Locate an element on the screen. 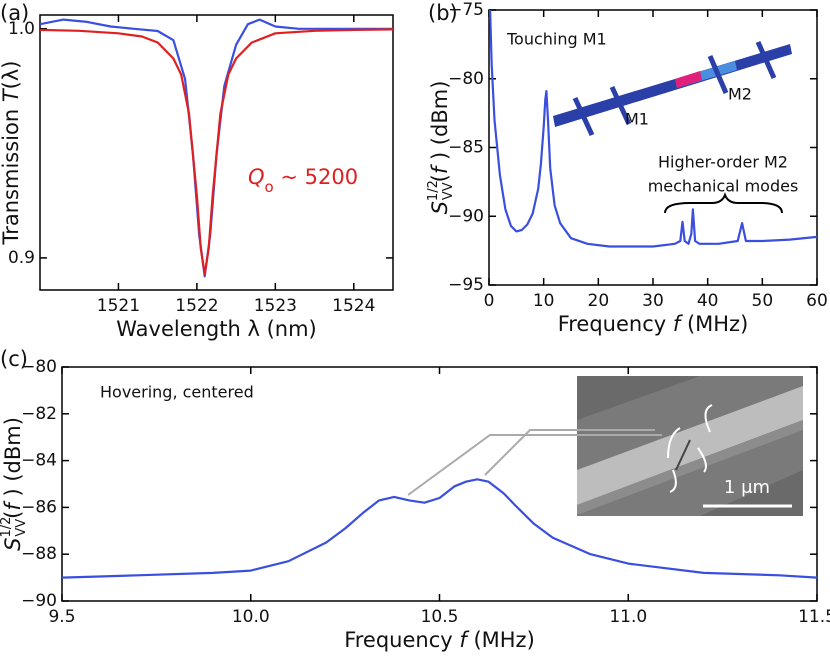 The image size is (830, 664). sem-inset is located at coordinates (690, 446).